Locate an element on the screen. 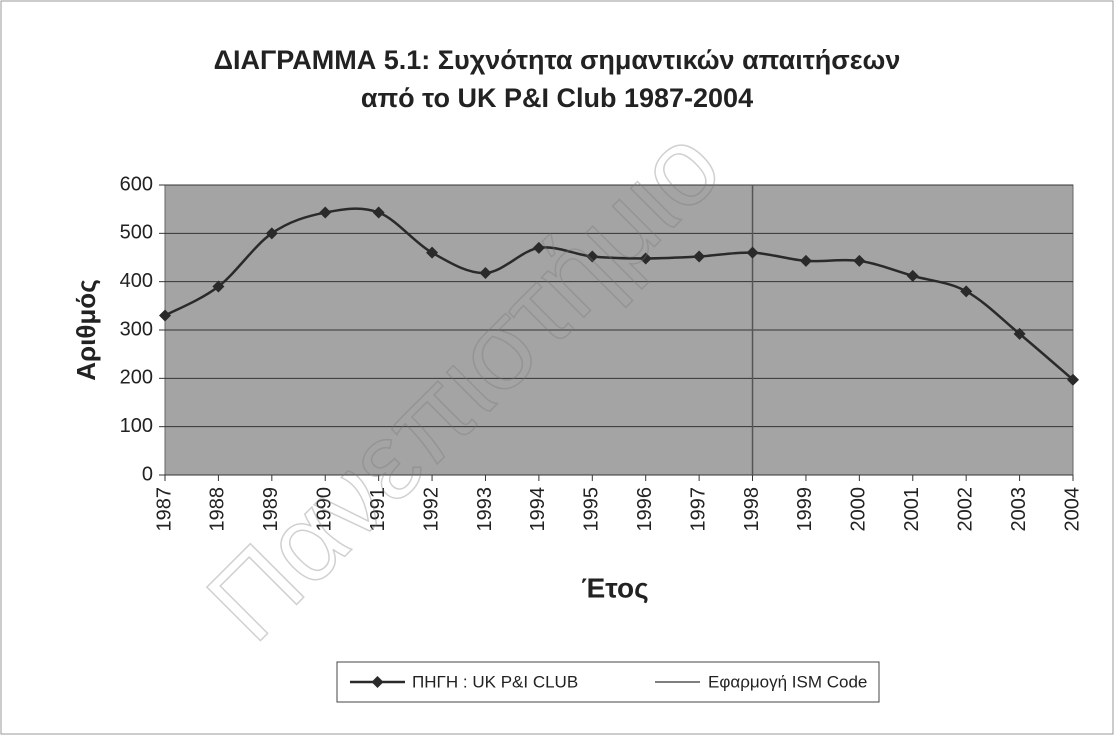 This screenshot has width=1114, height=735. x-tick-label: 1989 is located at coordinates (271, 509).